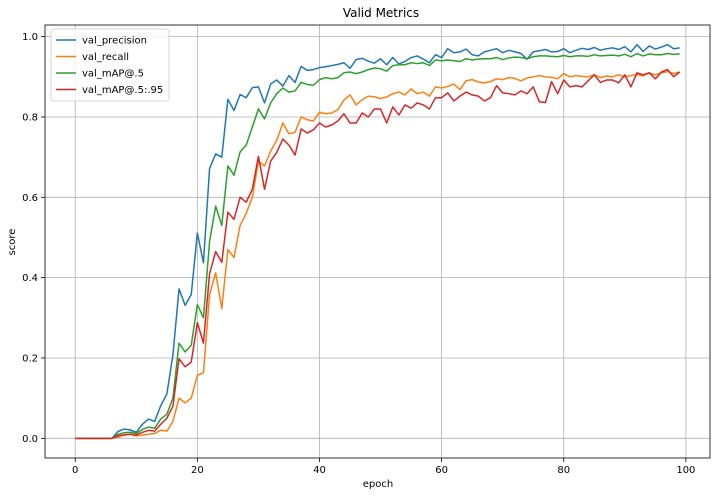  I want to click on y-tick-label: 0.4, so click(30, 278).